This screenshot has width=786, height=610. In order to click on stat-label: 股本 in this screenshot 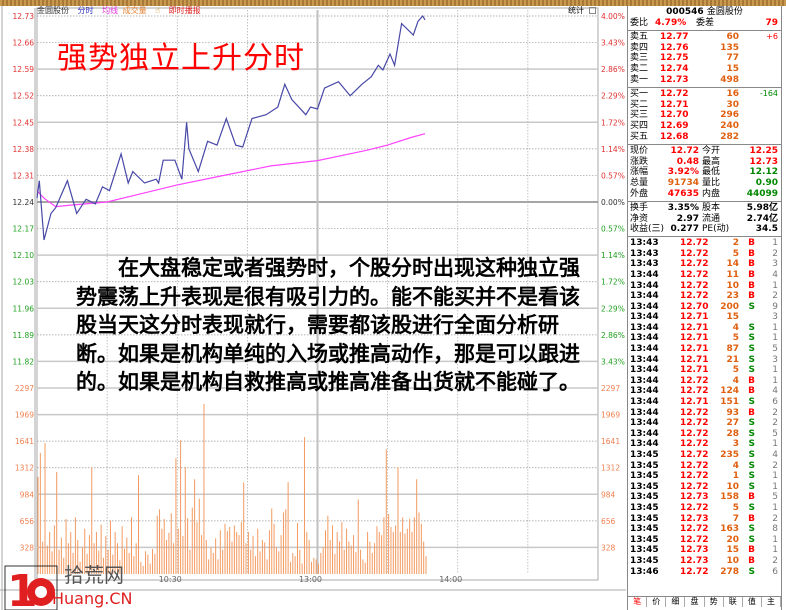, I will do `click(711, 207)`.